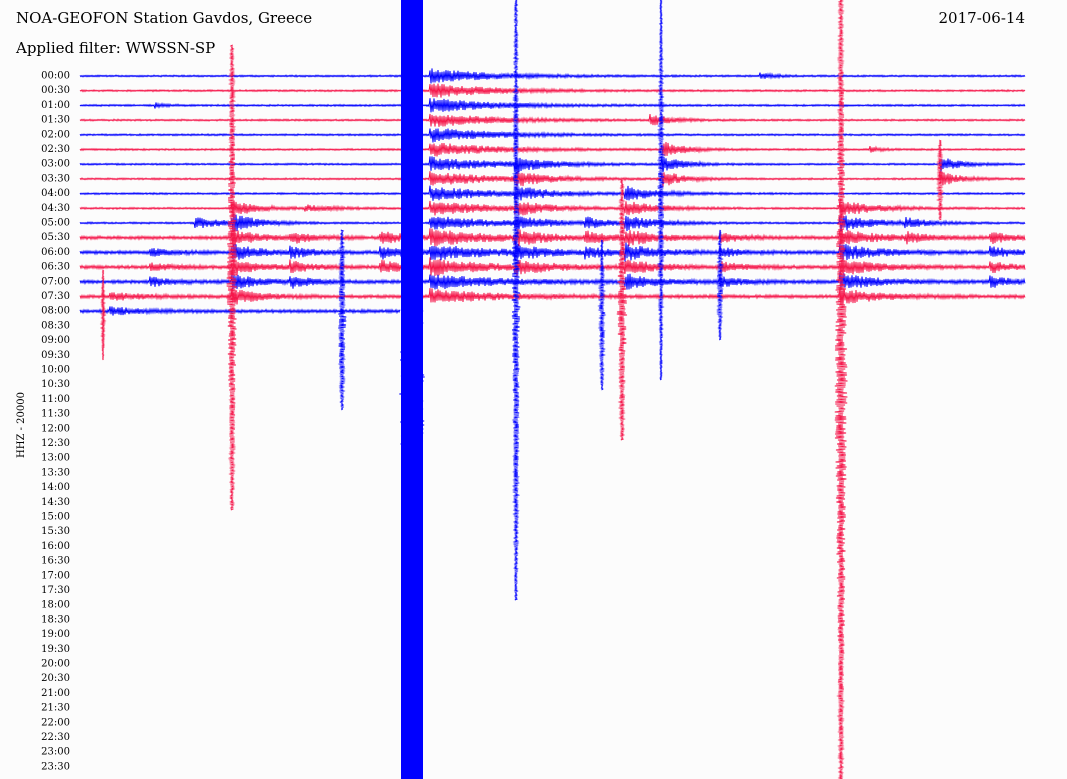 Image resolution: width=1067 pixels, height=779 pixels. What do you see at coordinates (55, 340) in the screenshot?
I see `time-label: 09:00` at bounding box center [55, 340].